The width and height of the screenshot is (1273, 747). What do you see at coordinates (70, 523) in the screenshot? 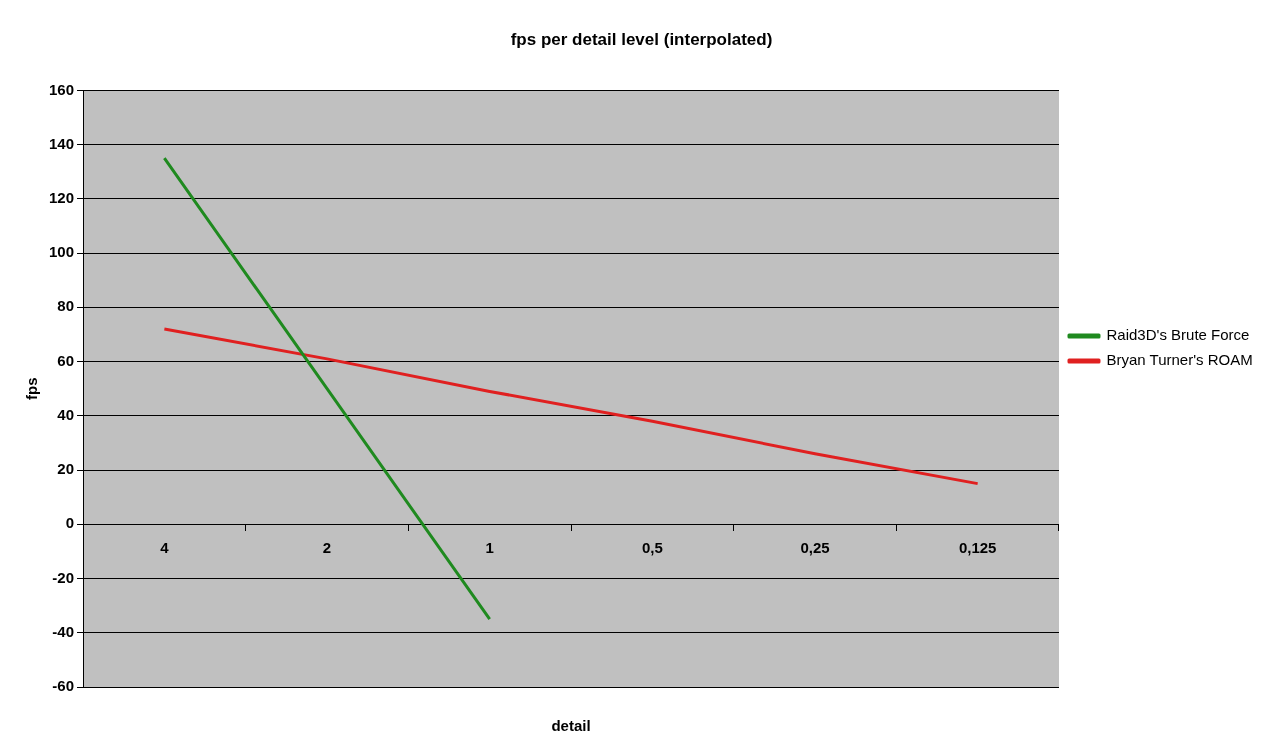
I see `y-tick-label: 0` at bounding box center [70, 523].